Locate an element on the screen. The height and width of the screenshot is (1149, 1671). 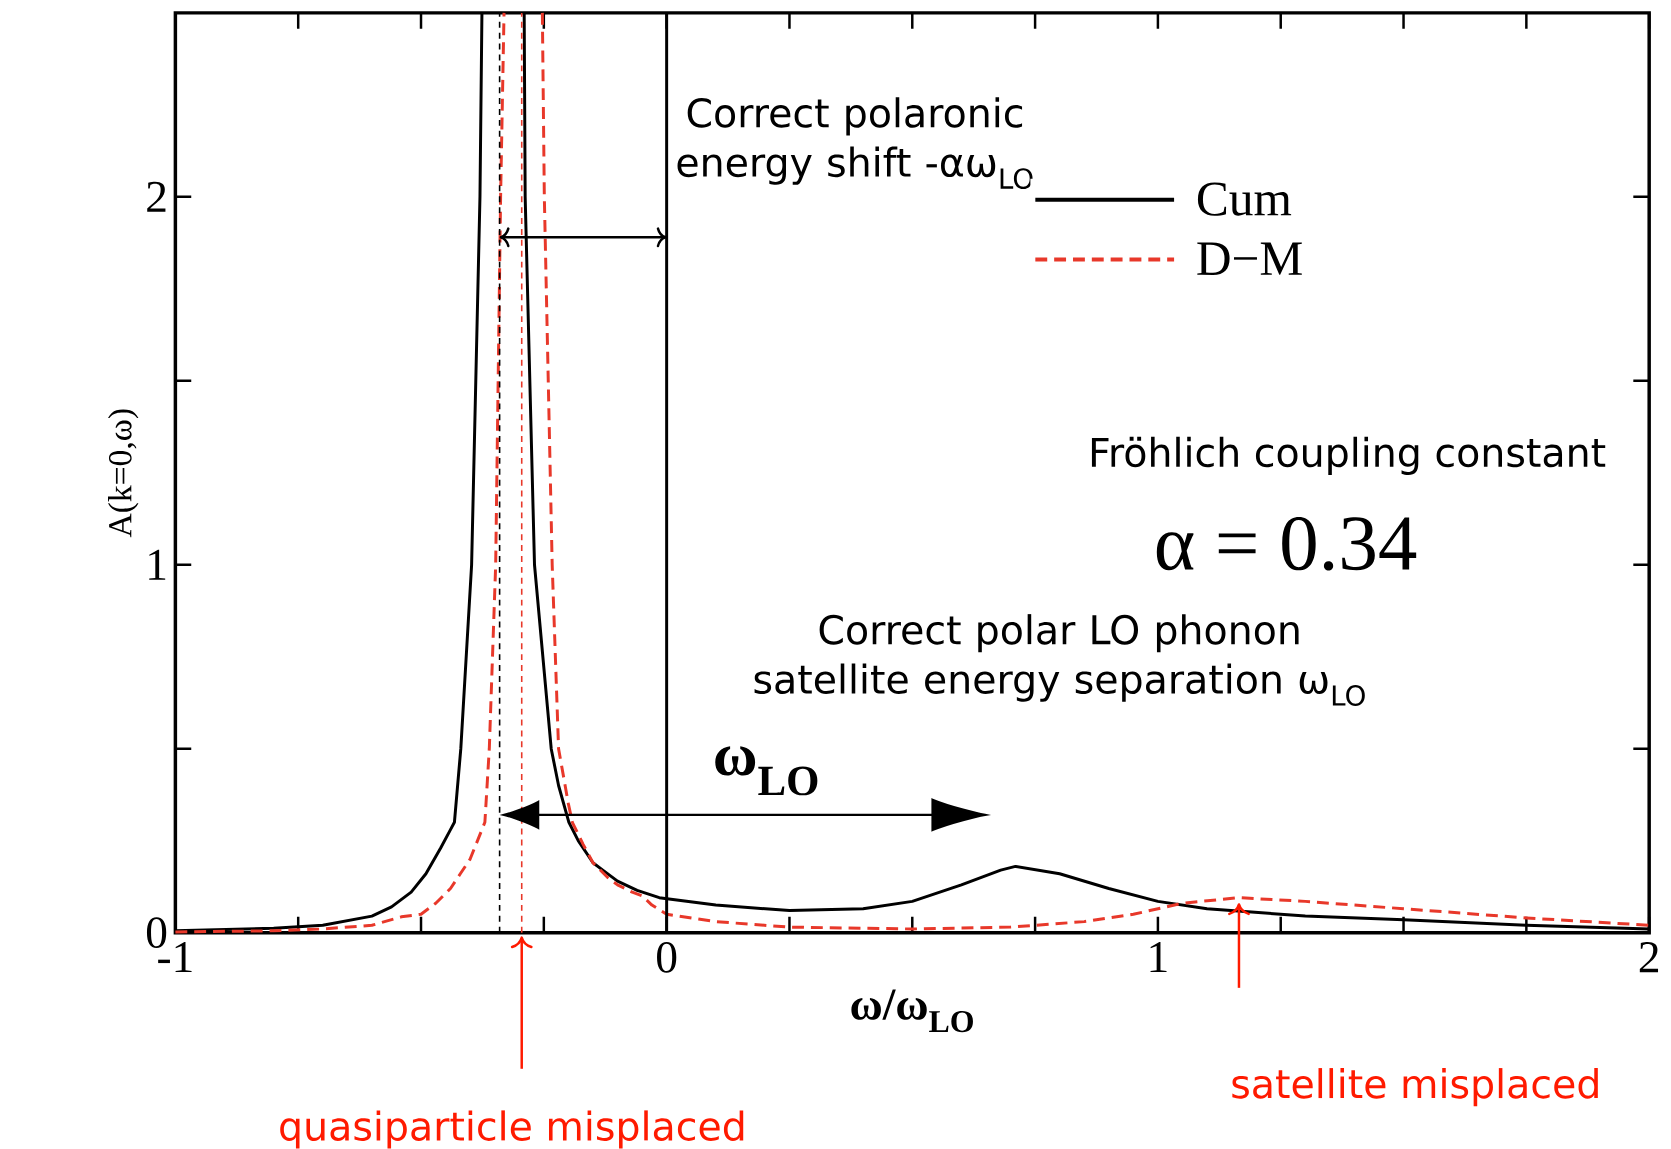
legend-label: Cum is located at coordinates (1244, 199).